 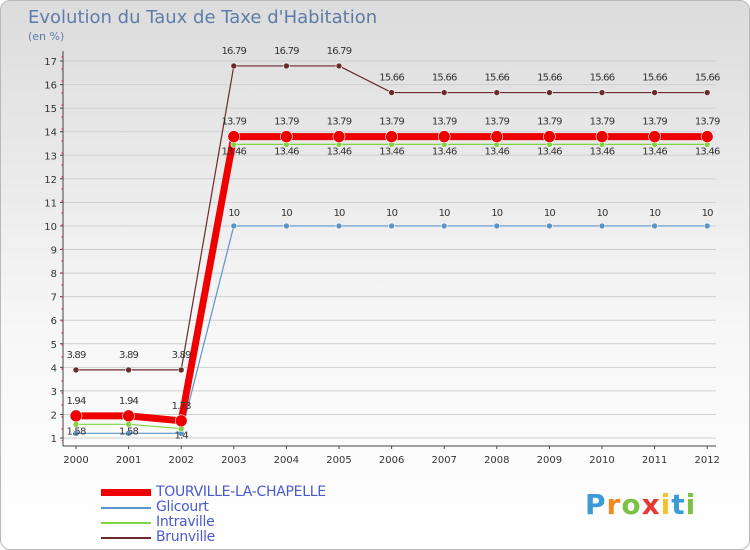 What do you see at coordinates (691, 504) in the screenshot?
I see `logo-letter: i` at bounding box center [691, 504].